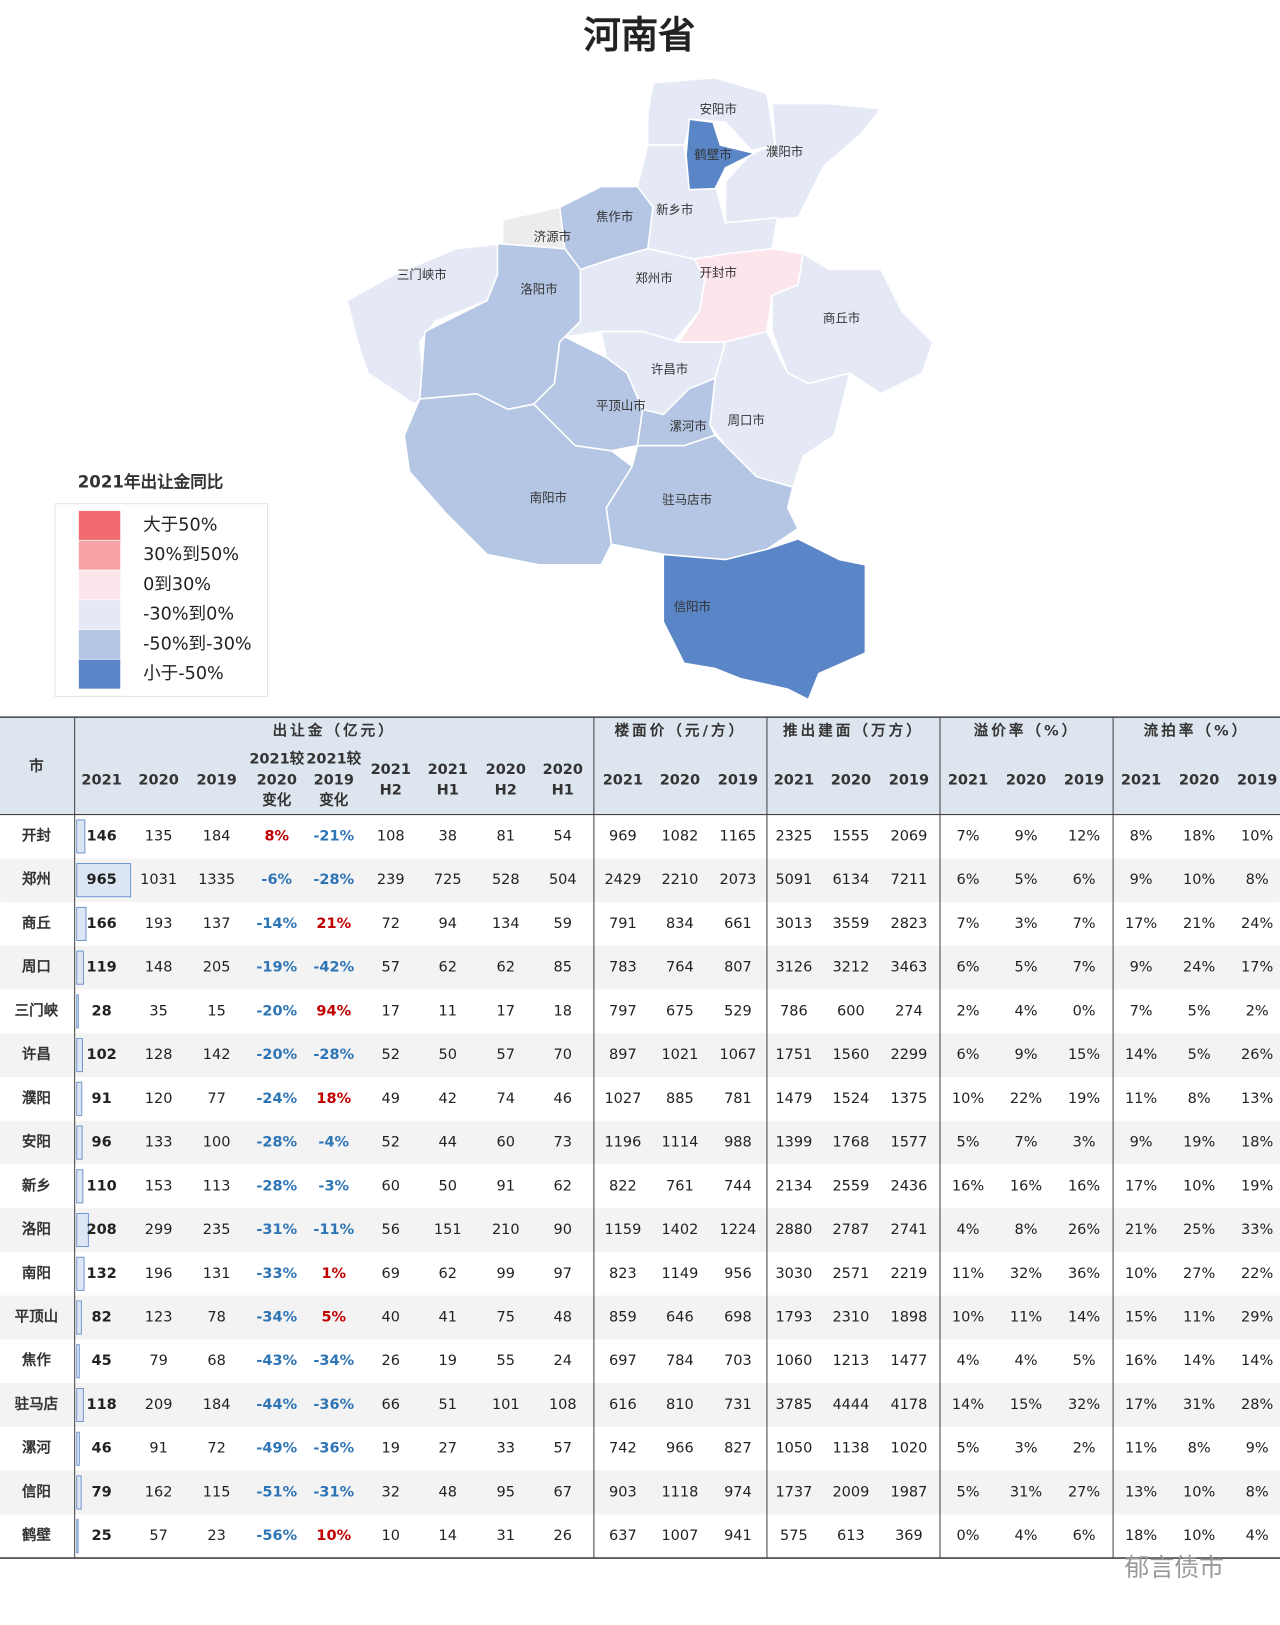 This screenshot has height=1625, width=1280. What do you see at coordinates (197, 644) in the screenshot?
I see `legend-label: -50%到-30%` at bounding box center [197, 644].